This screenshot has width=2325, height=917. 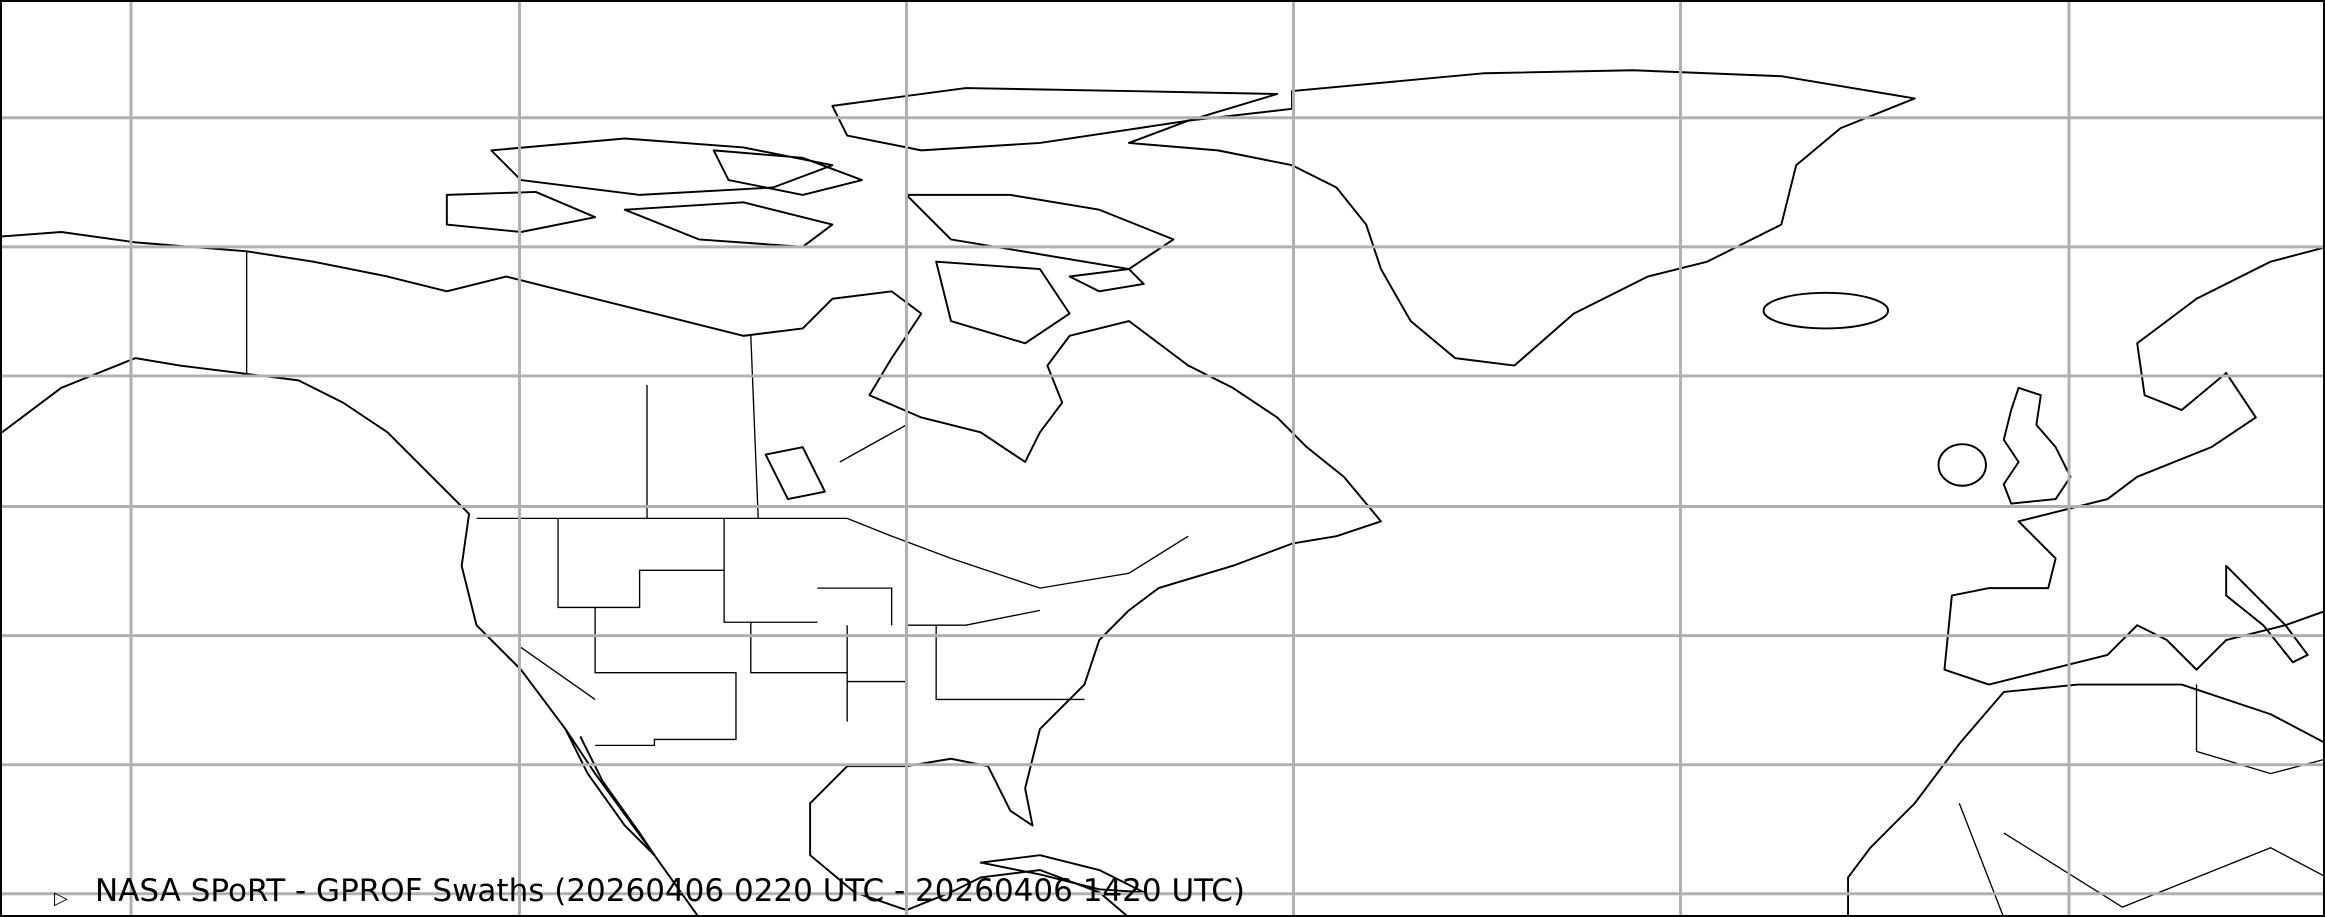 I want to click on greenland-coast, so click(x=1521, y=218).